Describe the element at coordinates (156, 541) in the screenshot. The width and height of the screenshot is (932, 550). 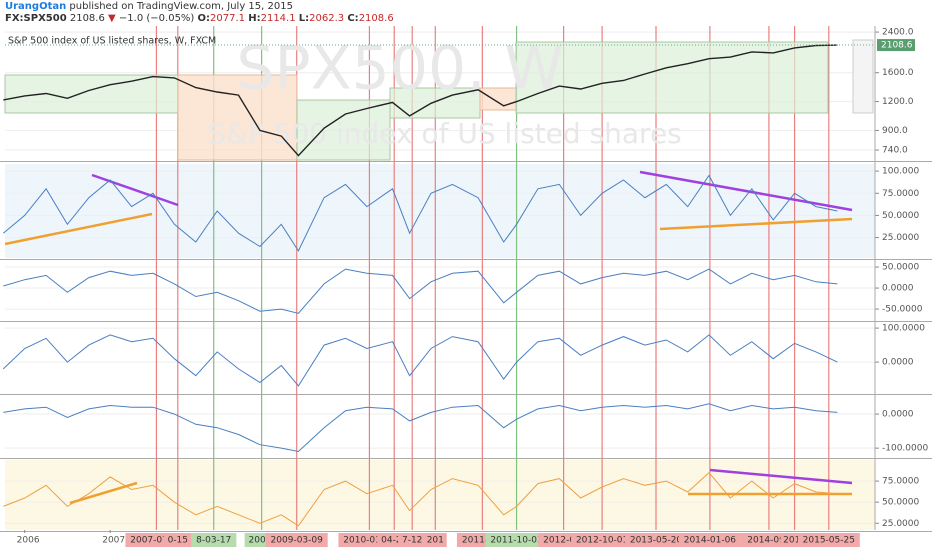
I see `x-tick-label: 2007-07-16` at that location.